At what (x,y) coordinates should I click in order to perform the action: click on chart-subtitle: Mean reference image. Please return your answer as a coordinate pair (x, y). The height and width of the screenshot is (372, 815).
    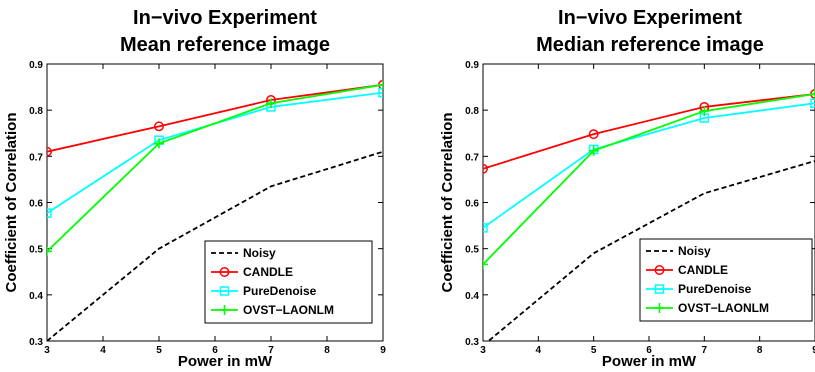
    Looking at the image, I should click on (225, 45).